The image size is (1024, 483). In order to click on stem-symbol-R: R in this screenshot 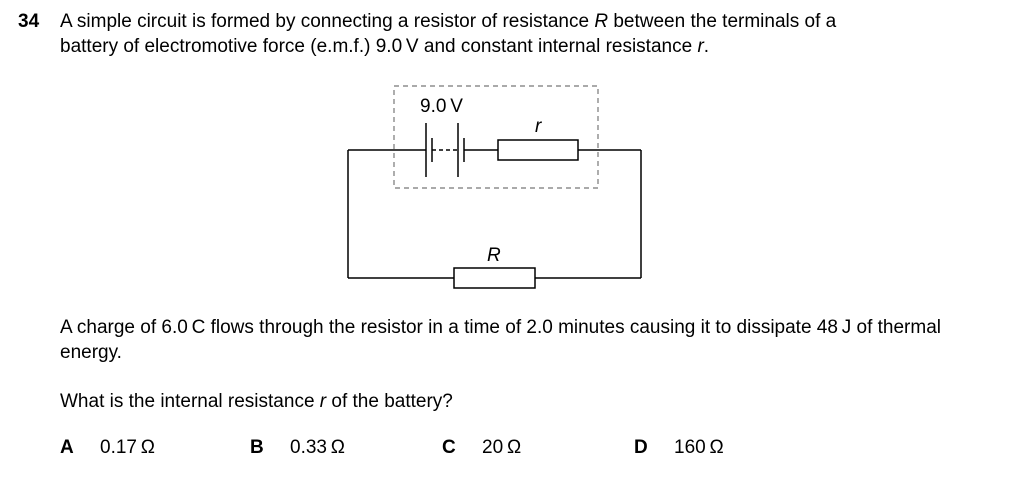, I will do `click(601, 21)`.